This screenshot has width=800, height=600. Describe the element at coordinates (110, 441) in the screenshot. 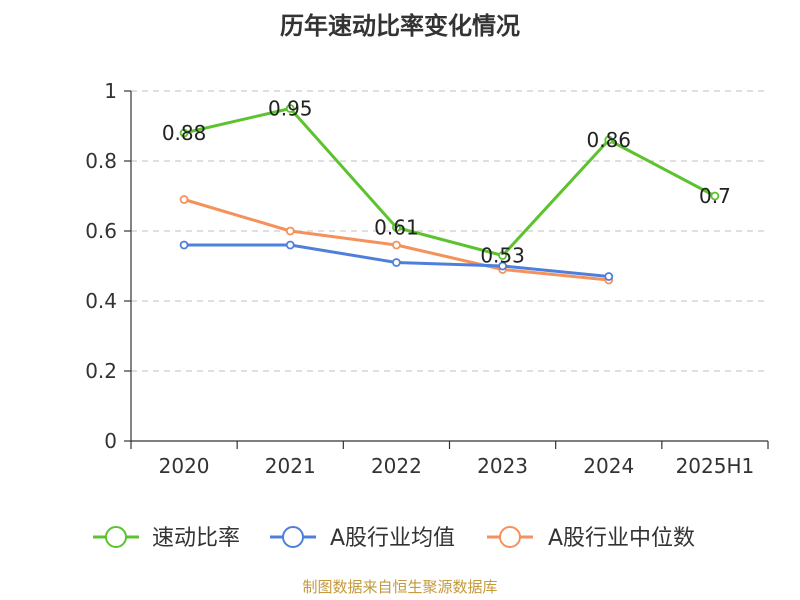

I see `y-tick-label: 0` at that location.